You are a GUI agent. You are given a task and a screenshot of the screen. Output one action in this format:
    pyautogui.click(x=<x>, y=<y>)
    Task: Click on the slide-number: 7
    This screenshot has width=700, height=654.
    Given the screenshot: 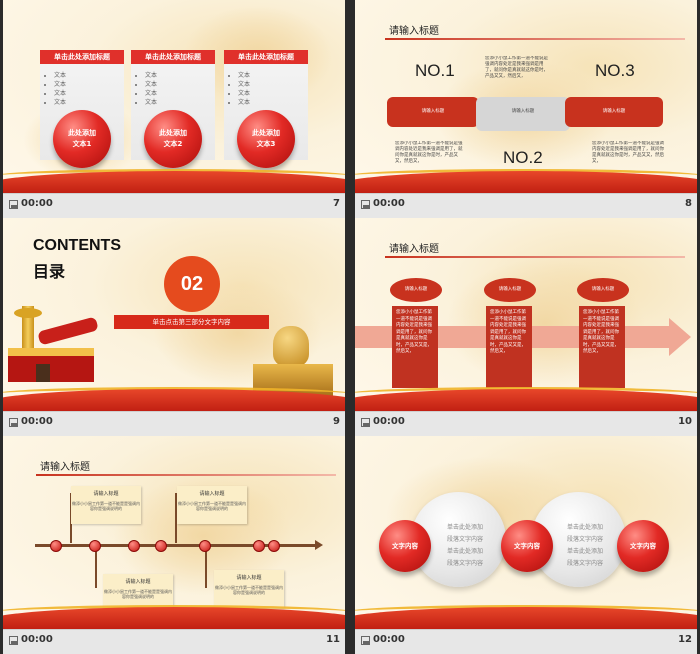 What is the action you would take?
    pyautogui.click(x=336, y=203)
    